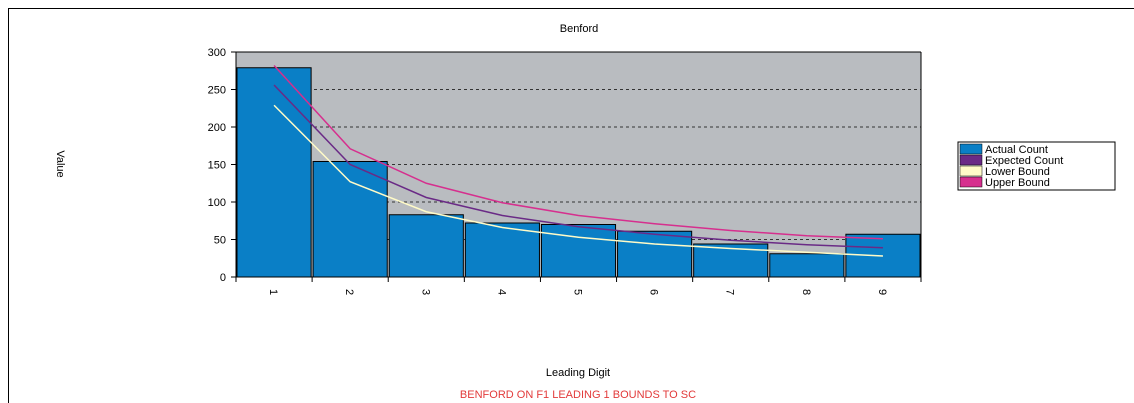 The image size is (1134, 403). I want to click on x-tick-label: 7, so click(730, 292).